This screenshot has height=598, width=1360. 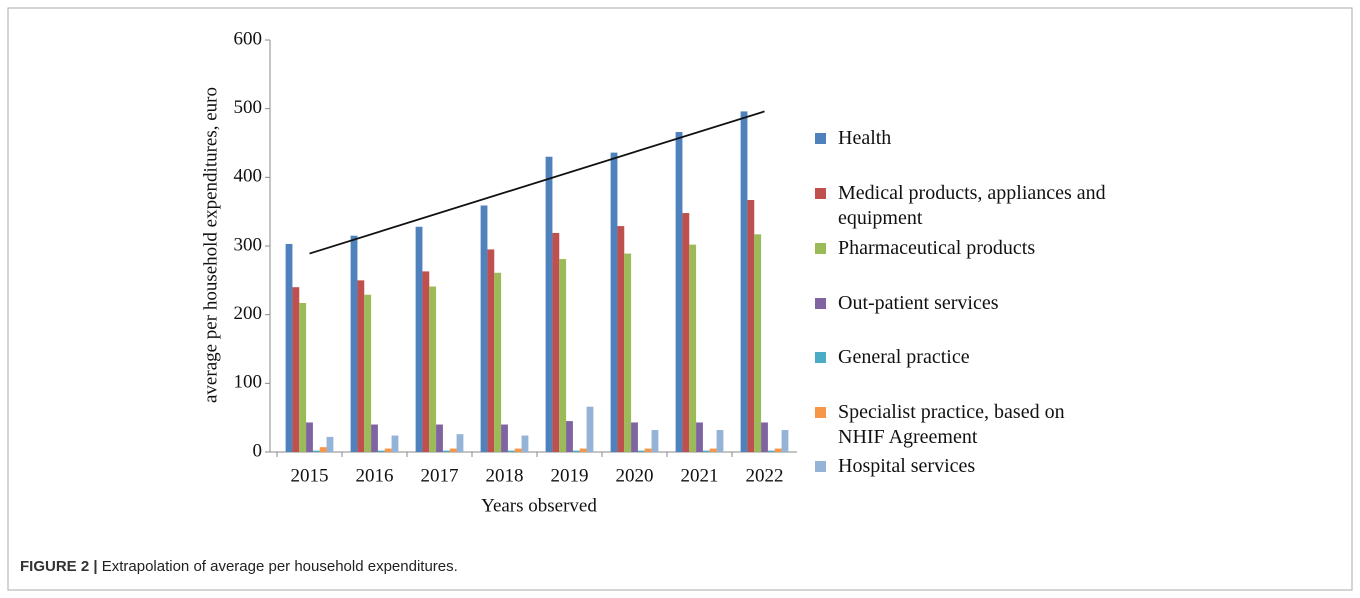 I want to click on x-tick-label: 2019, so click(x=570, y=475).